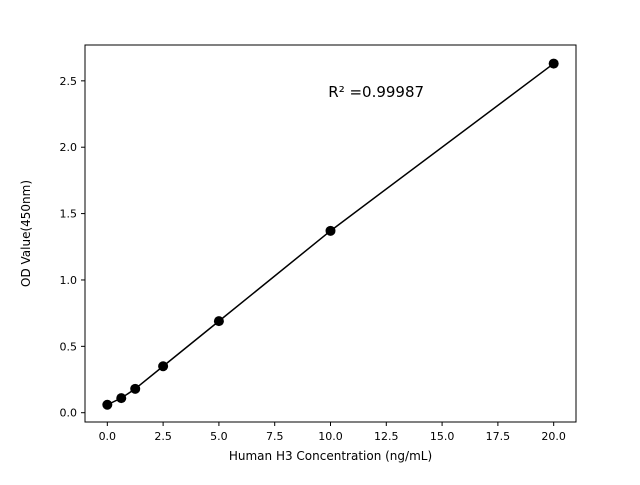 The image size is (640, 485). I want to click on y-tick-label: 1.5, so click(69, 214).